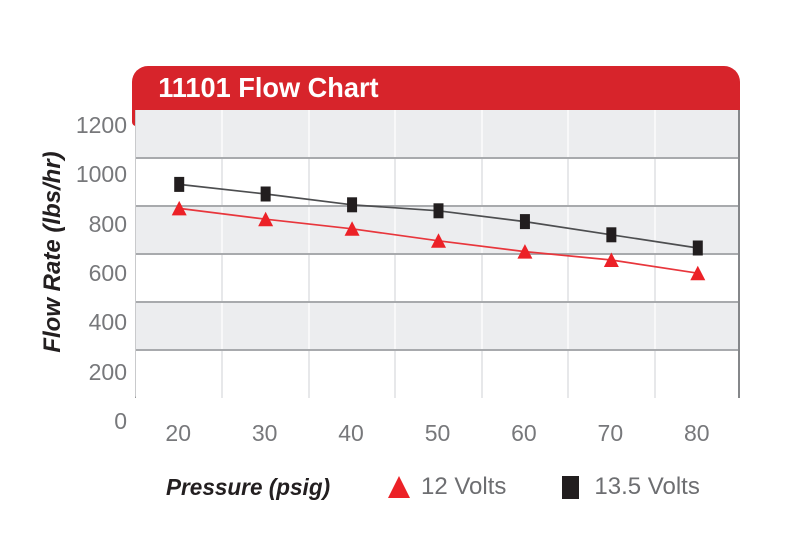 The height and width of the screenshot is (554, 800). I want to click on y-tick-label: 200, so click(107, 371).